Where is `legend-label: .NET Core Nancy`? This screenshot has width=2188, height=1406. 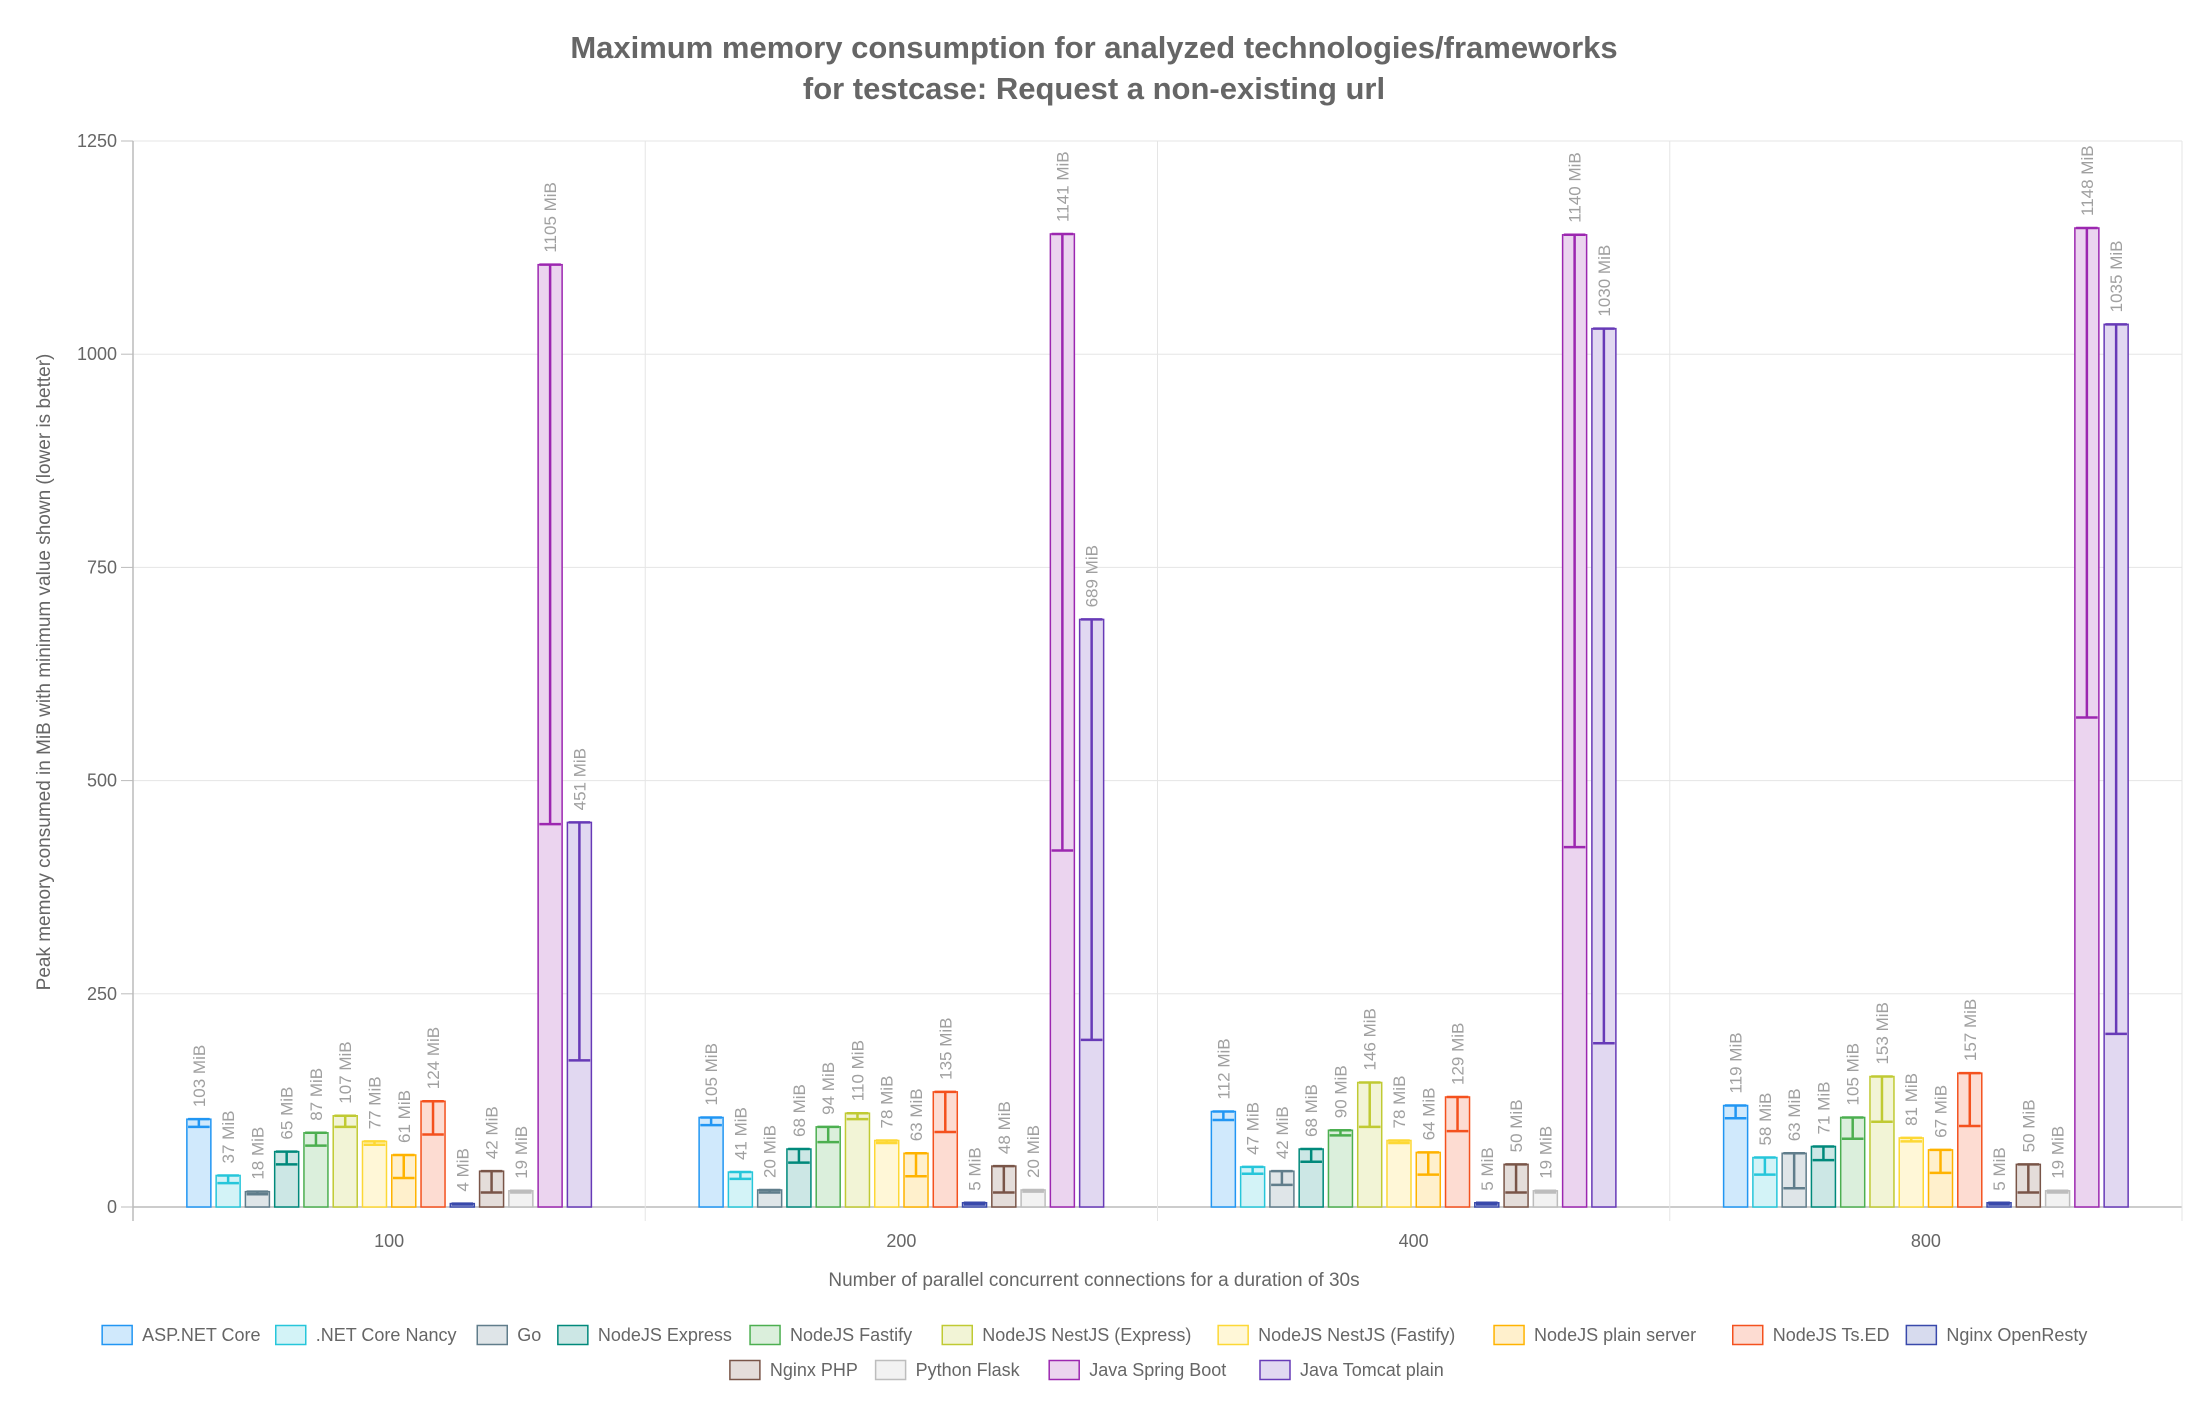 legend-label: .NET Core Nancy is located at coordinates (386, 1335).